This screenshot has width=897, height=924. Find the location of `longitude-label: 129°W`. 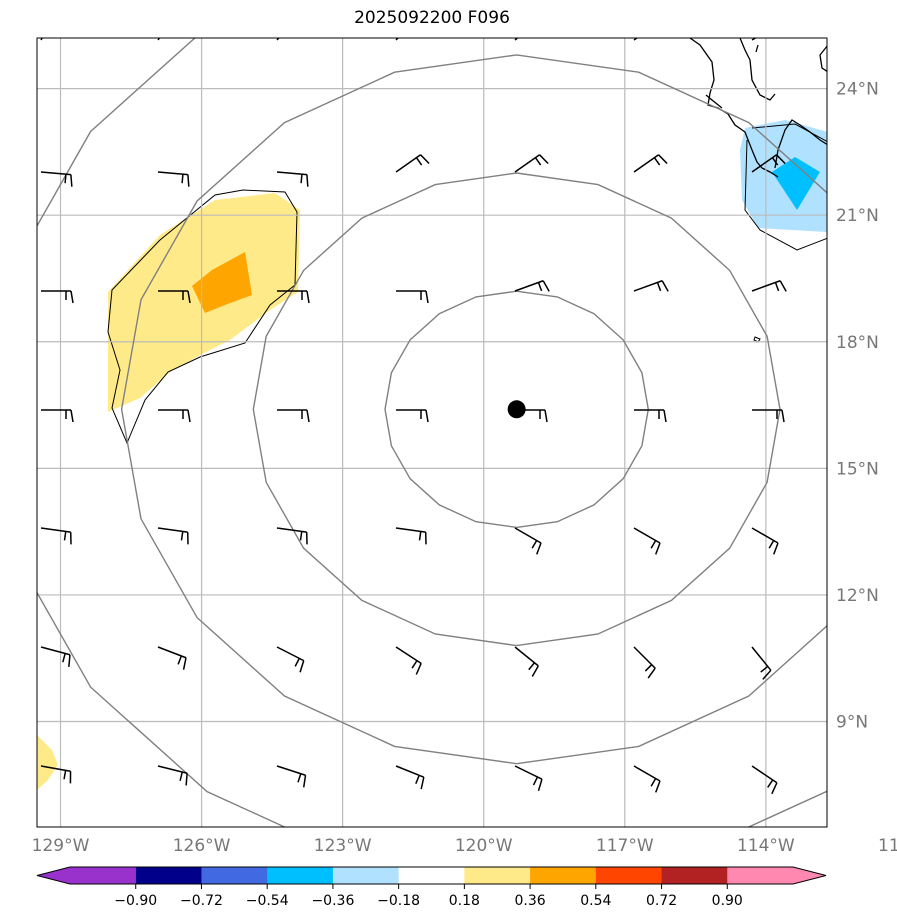

longitude-label: 129°W is located at coordinates (61, 846).